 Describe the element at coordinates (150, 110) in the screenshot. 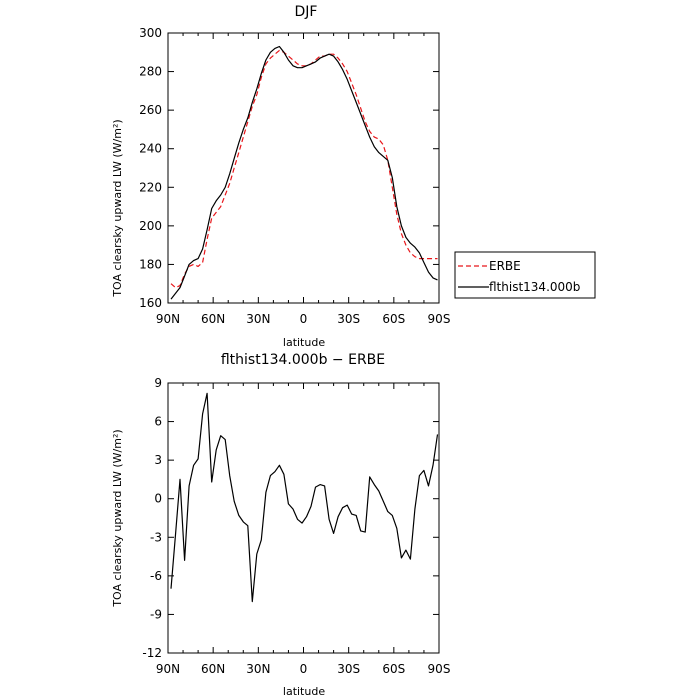

I see `y-tick-label-top: 260` at that location.